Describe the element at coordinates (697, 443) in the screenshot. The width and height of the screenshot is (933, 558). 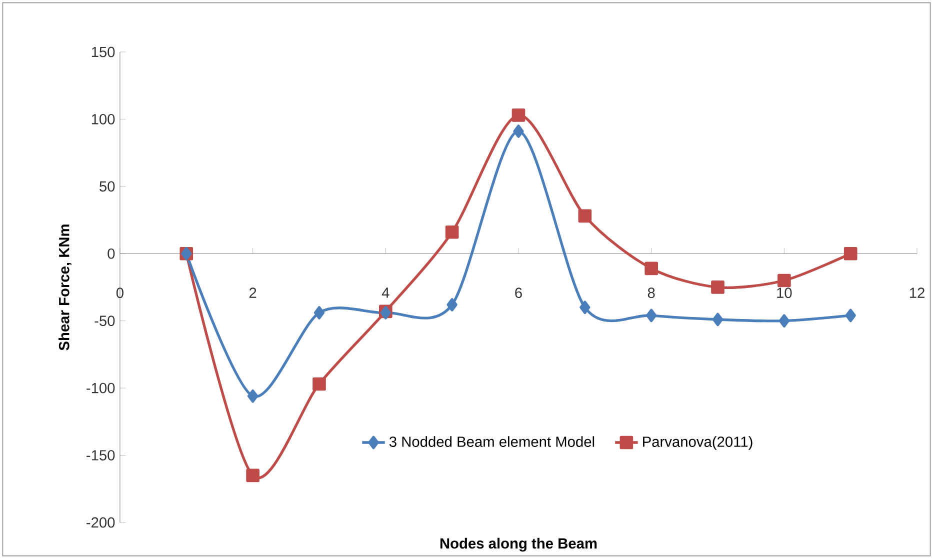
I see `legend-label: Parvanova(2011)` at that location.